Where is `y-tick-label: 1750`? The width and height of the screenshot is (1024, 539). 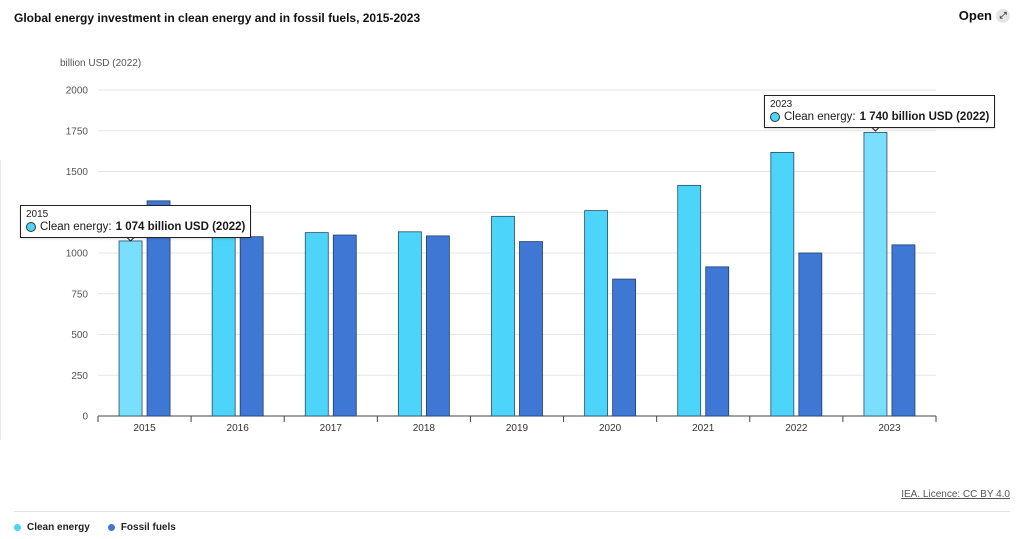 y-tick-label: 1750 is located at coordinates (77, 131).